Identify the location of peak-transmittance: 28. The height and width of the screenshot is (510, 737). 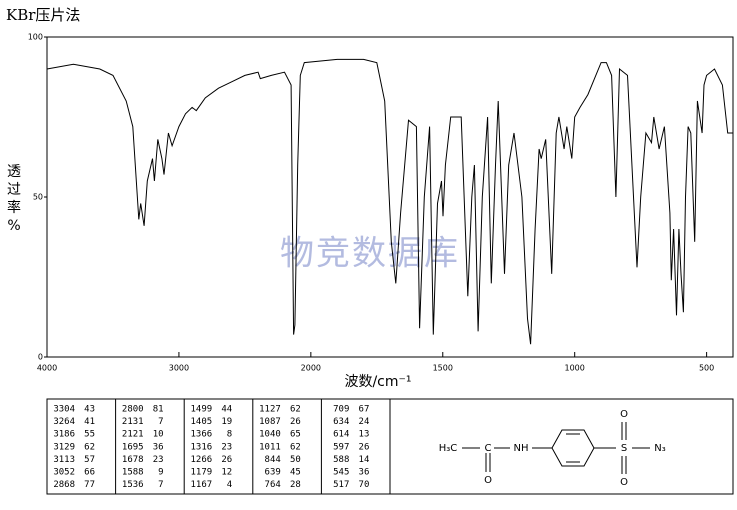
(295, 485).